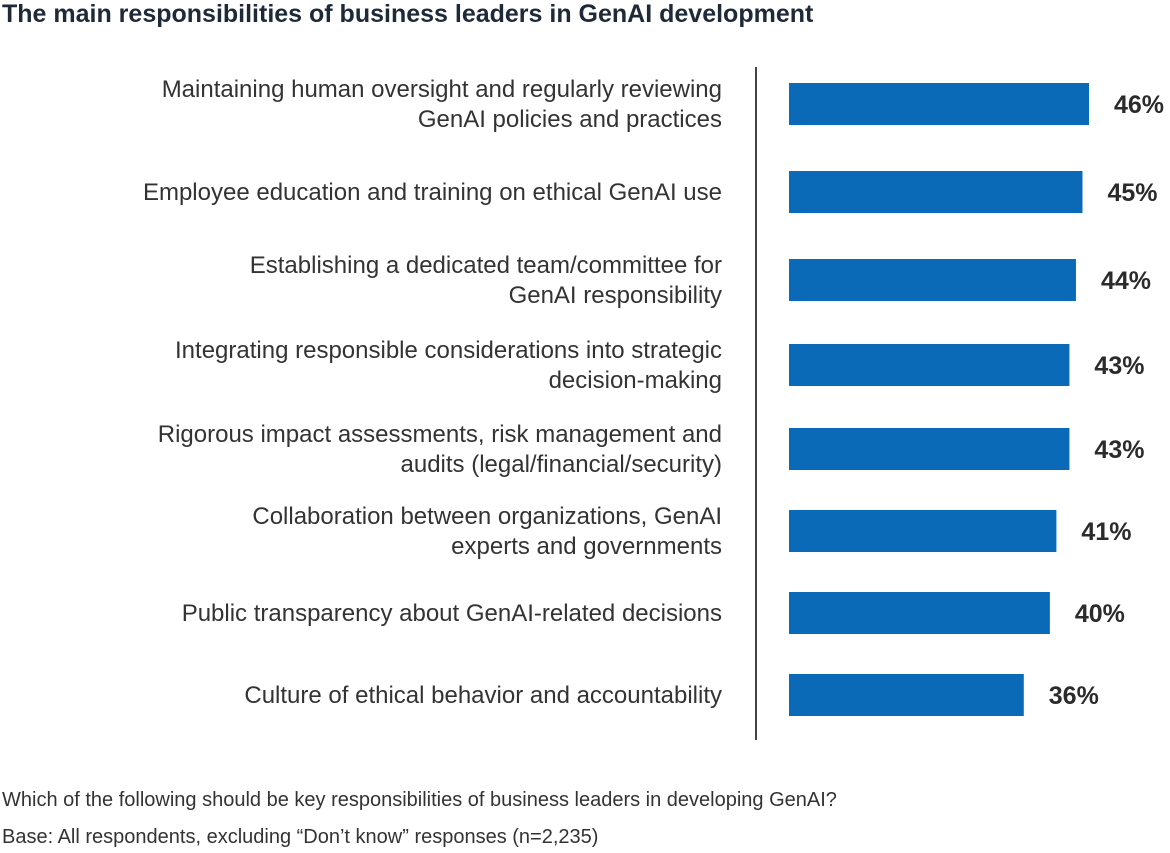 The width and height of the screenshot is (1170, 853). Describe the element at coordinates (1139, 105) in the screenshot. I see `value-label-1: 46%` at that location.